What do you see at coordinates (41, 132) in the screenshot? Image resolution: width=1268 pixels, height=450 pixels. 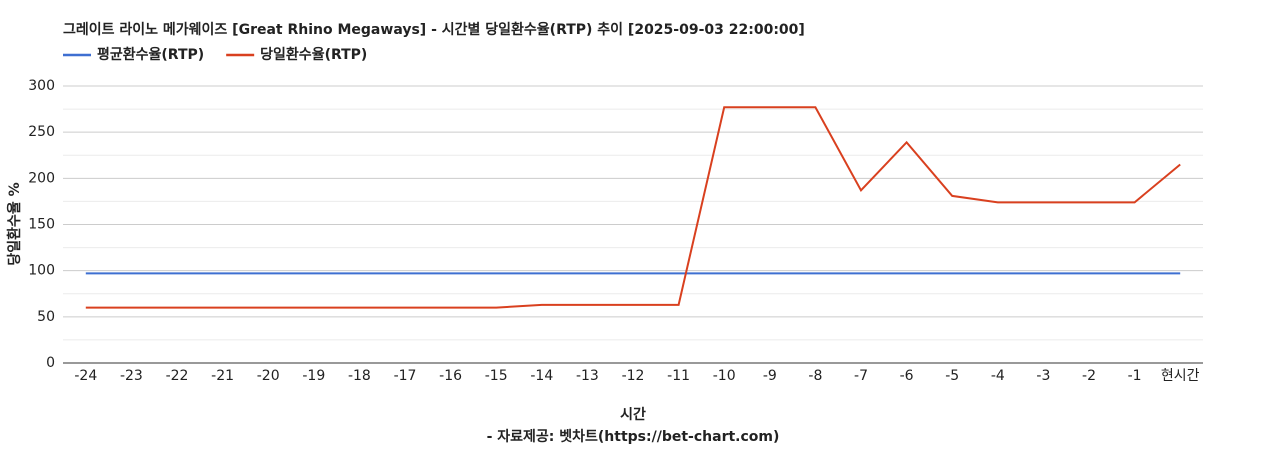 I see `y-tick-label: 250` at bounding box center [41, 132].